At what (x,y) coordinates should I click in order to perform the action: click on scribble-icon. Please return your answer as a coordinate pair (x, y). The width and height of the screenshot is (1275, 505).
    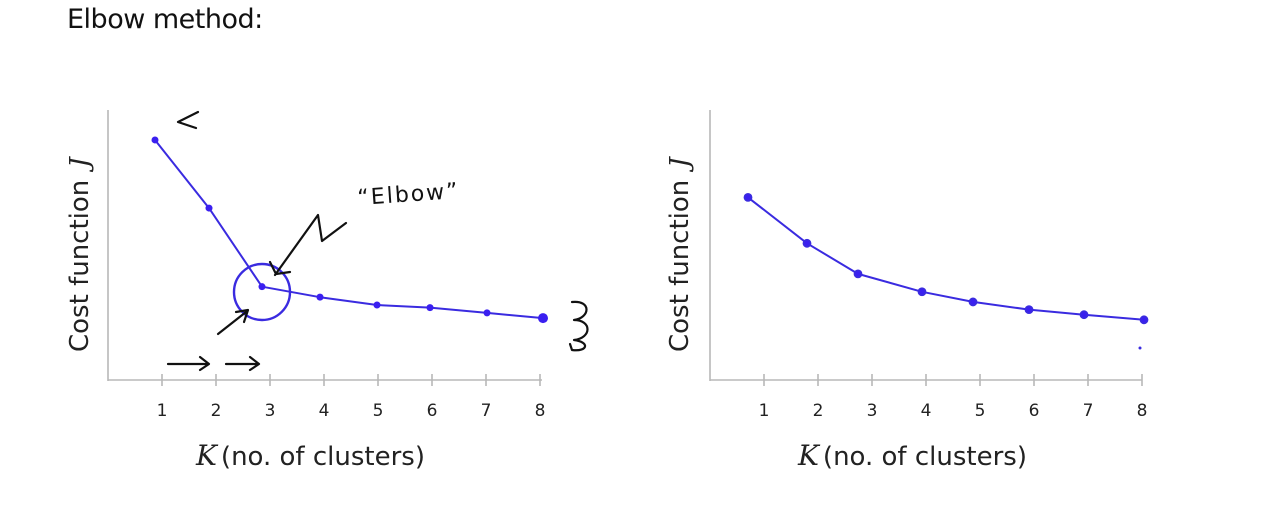
    Looking at the image, I should click on (578, 326).